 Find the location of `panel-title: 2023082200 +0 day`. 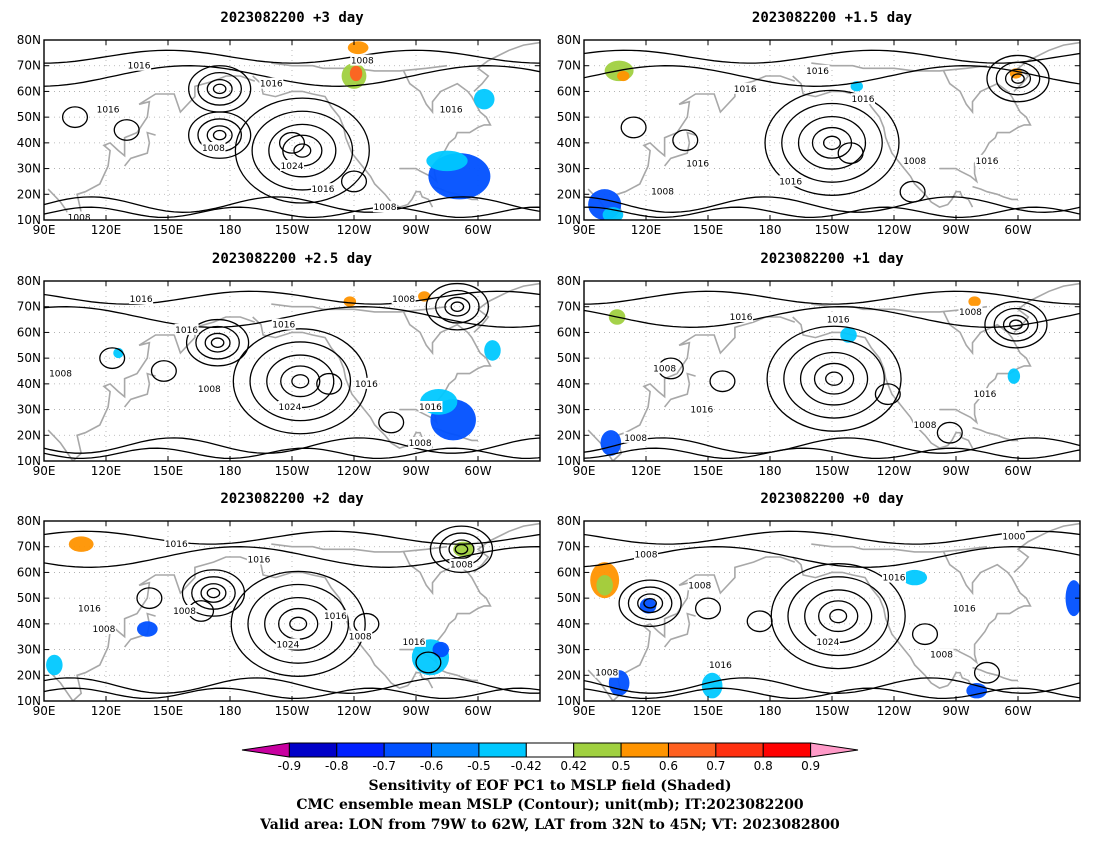

panel-title: 2023082200 +0 day is located at coordinates (832, 499).